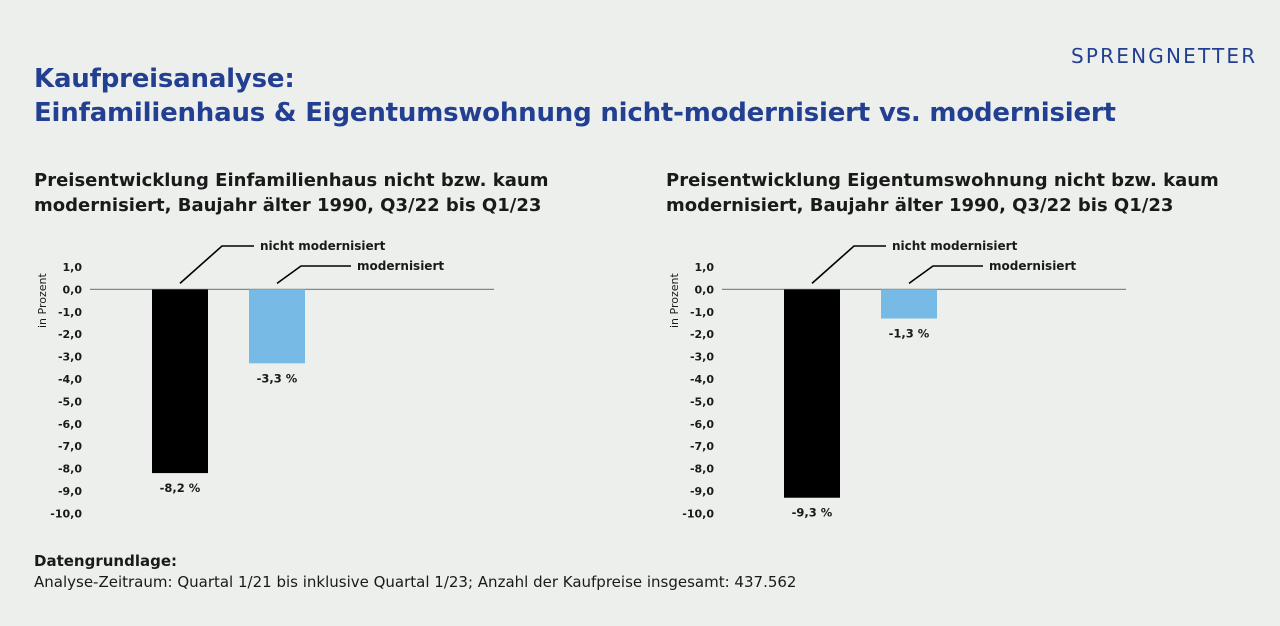 The height and width of the screenshot is (626, 1280). Describe the element at coordinates (70, 424) in the screenshot. I see `chart1-y-tick-label: -6,0` at that location.